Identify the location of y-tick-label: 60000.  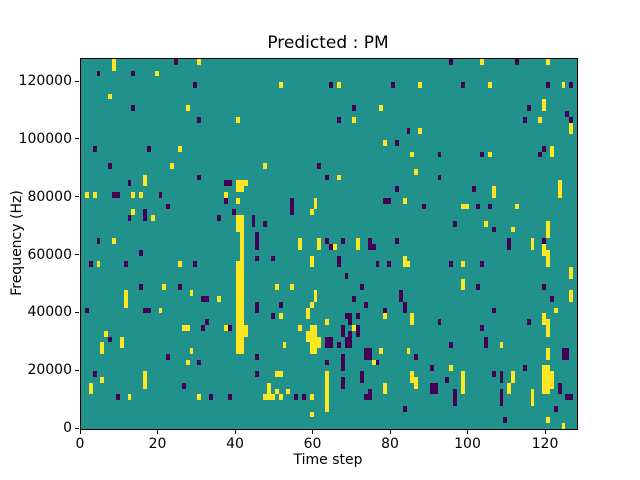
(49, 254).